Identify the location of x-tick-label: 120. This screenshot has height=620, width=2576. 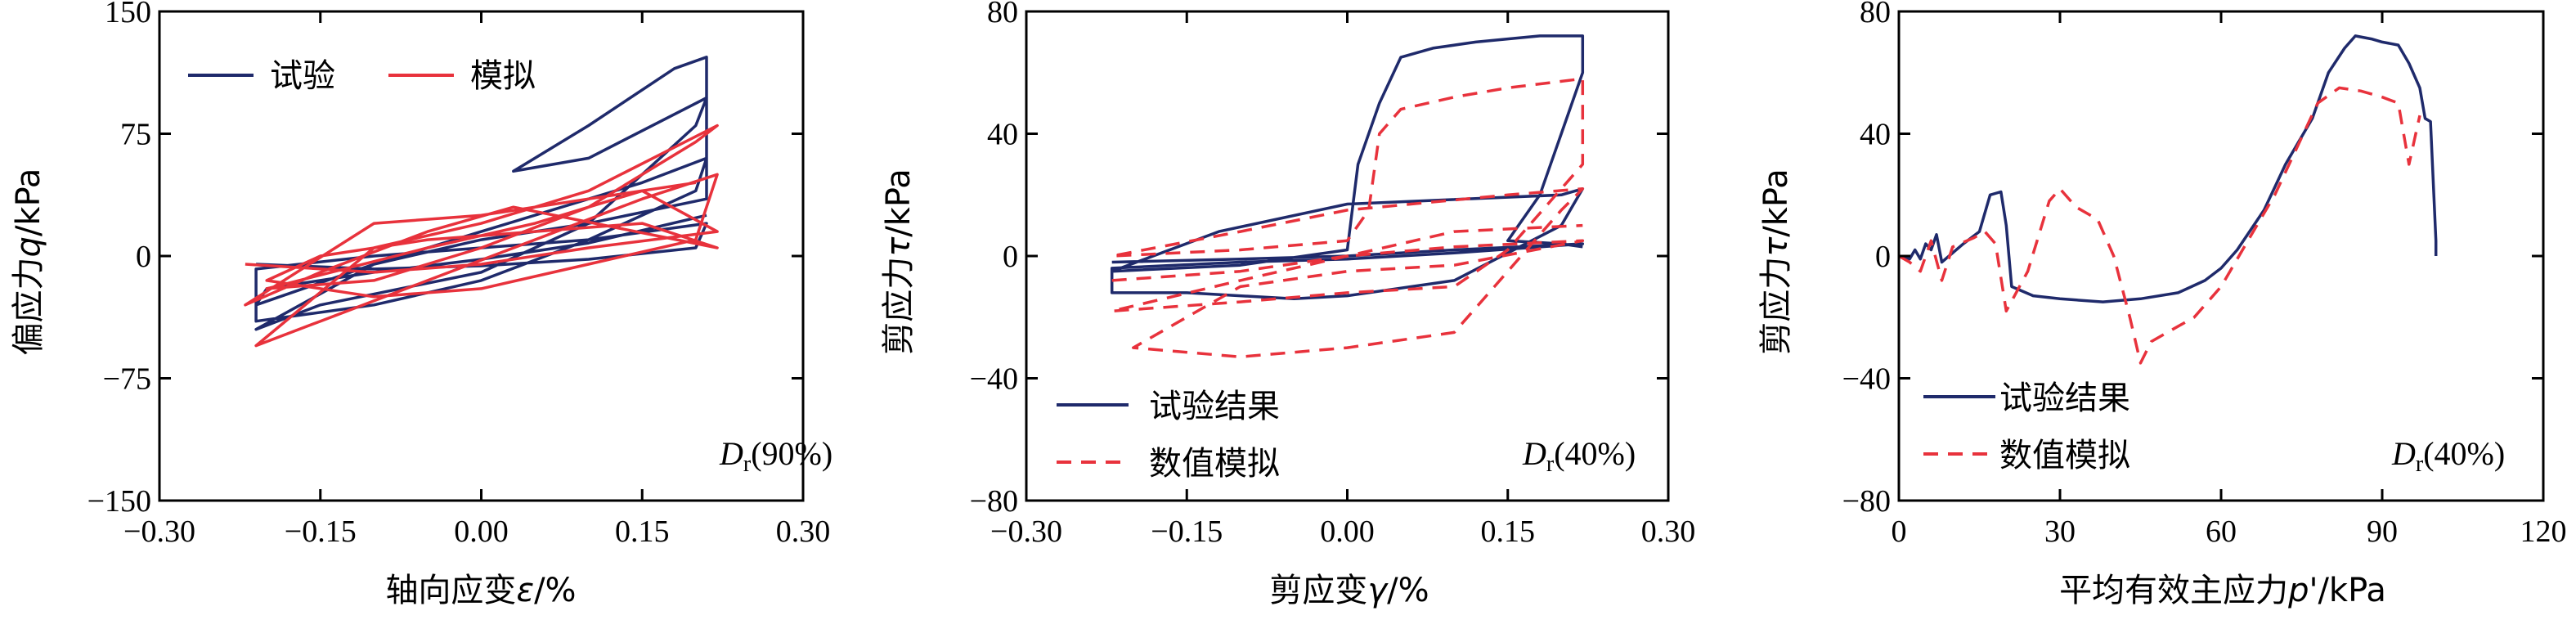
(2543, 531).